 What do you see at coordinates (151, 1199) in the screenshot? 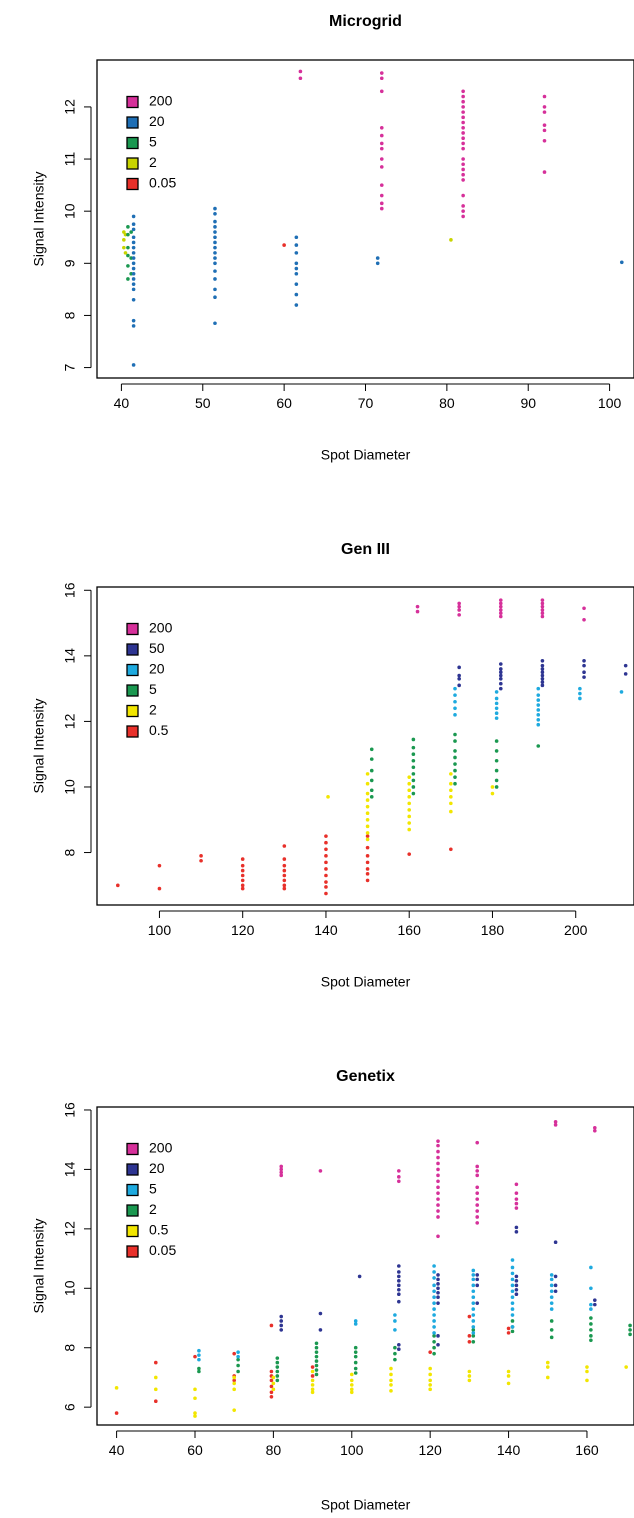
I see `legend: 200 20 5 2 0.5 0.05` at bounding box center [151, 1199].